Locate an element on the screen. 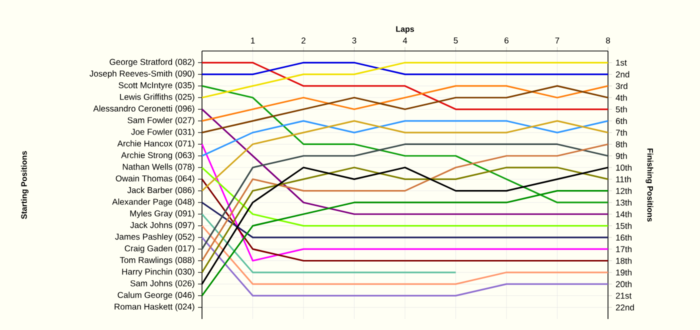  text: Scott McIntyre (035) is located at coordinates (156, 86).